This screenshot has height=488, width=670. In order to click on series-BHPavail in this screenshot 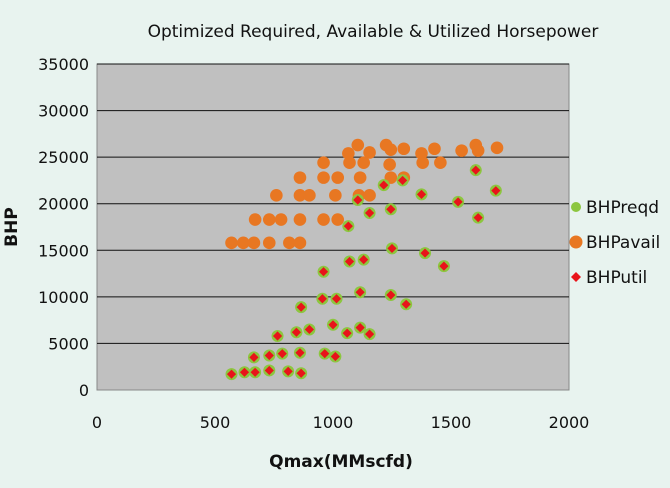, I will do `click(364, 194)`.